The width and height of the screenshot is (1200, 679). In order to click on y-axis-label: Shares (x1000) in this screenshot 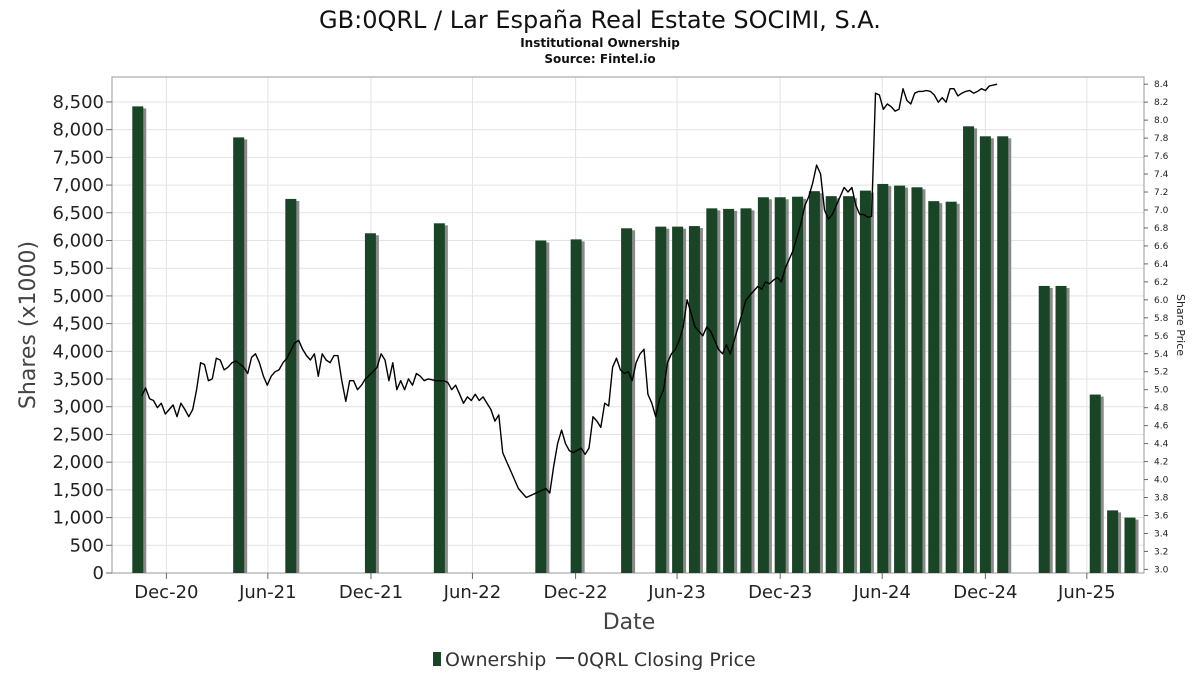, I will do `click(28, 325)`.